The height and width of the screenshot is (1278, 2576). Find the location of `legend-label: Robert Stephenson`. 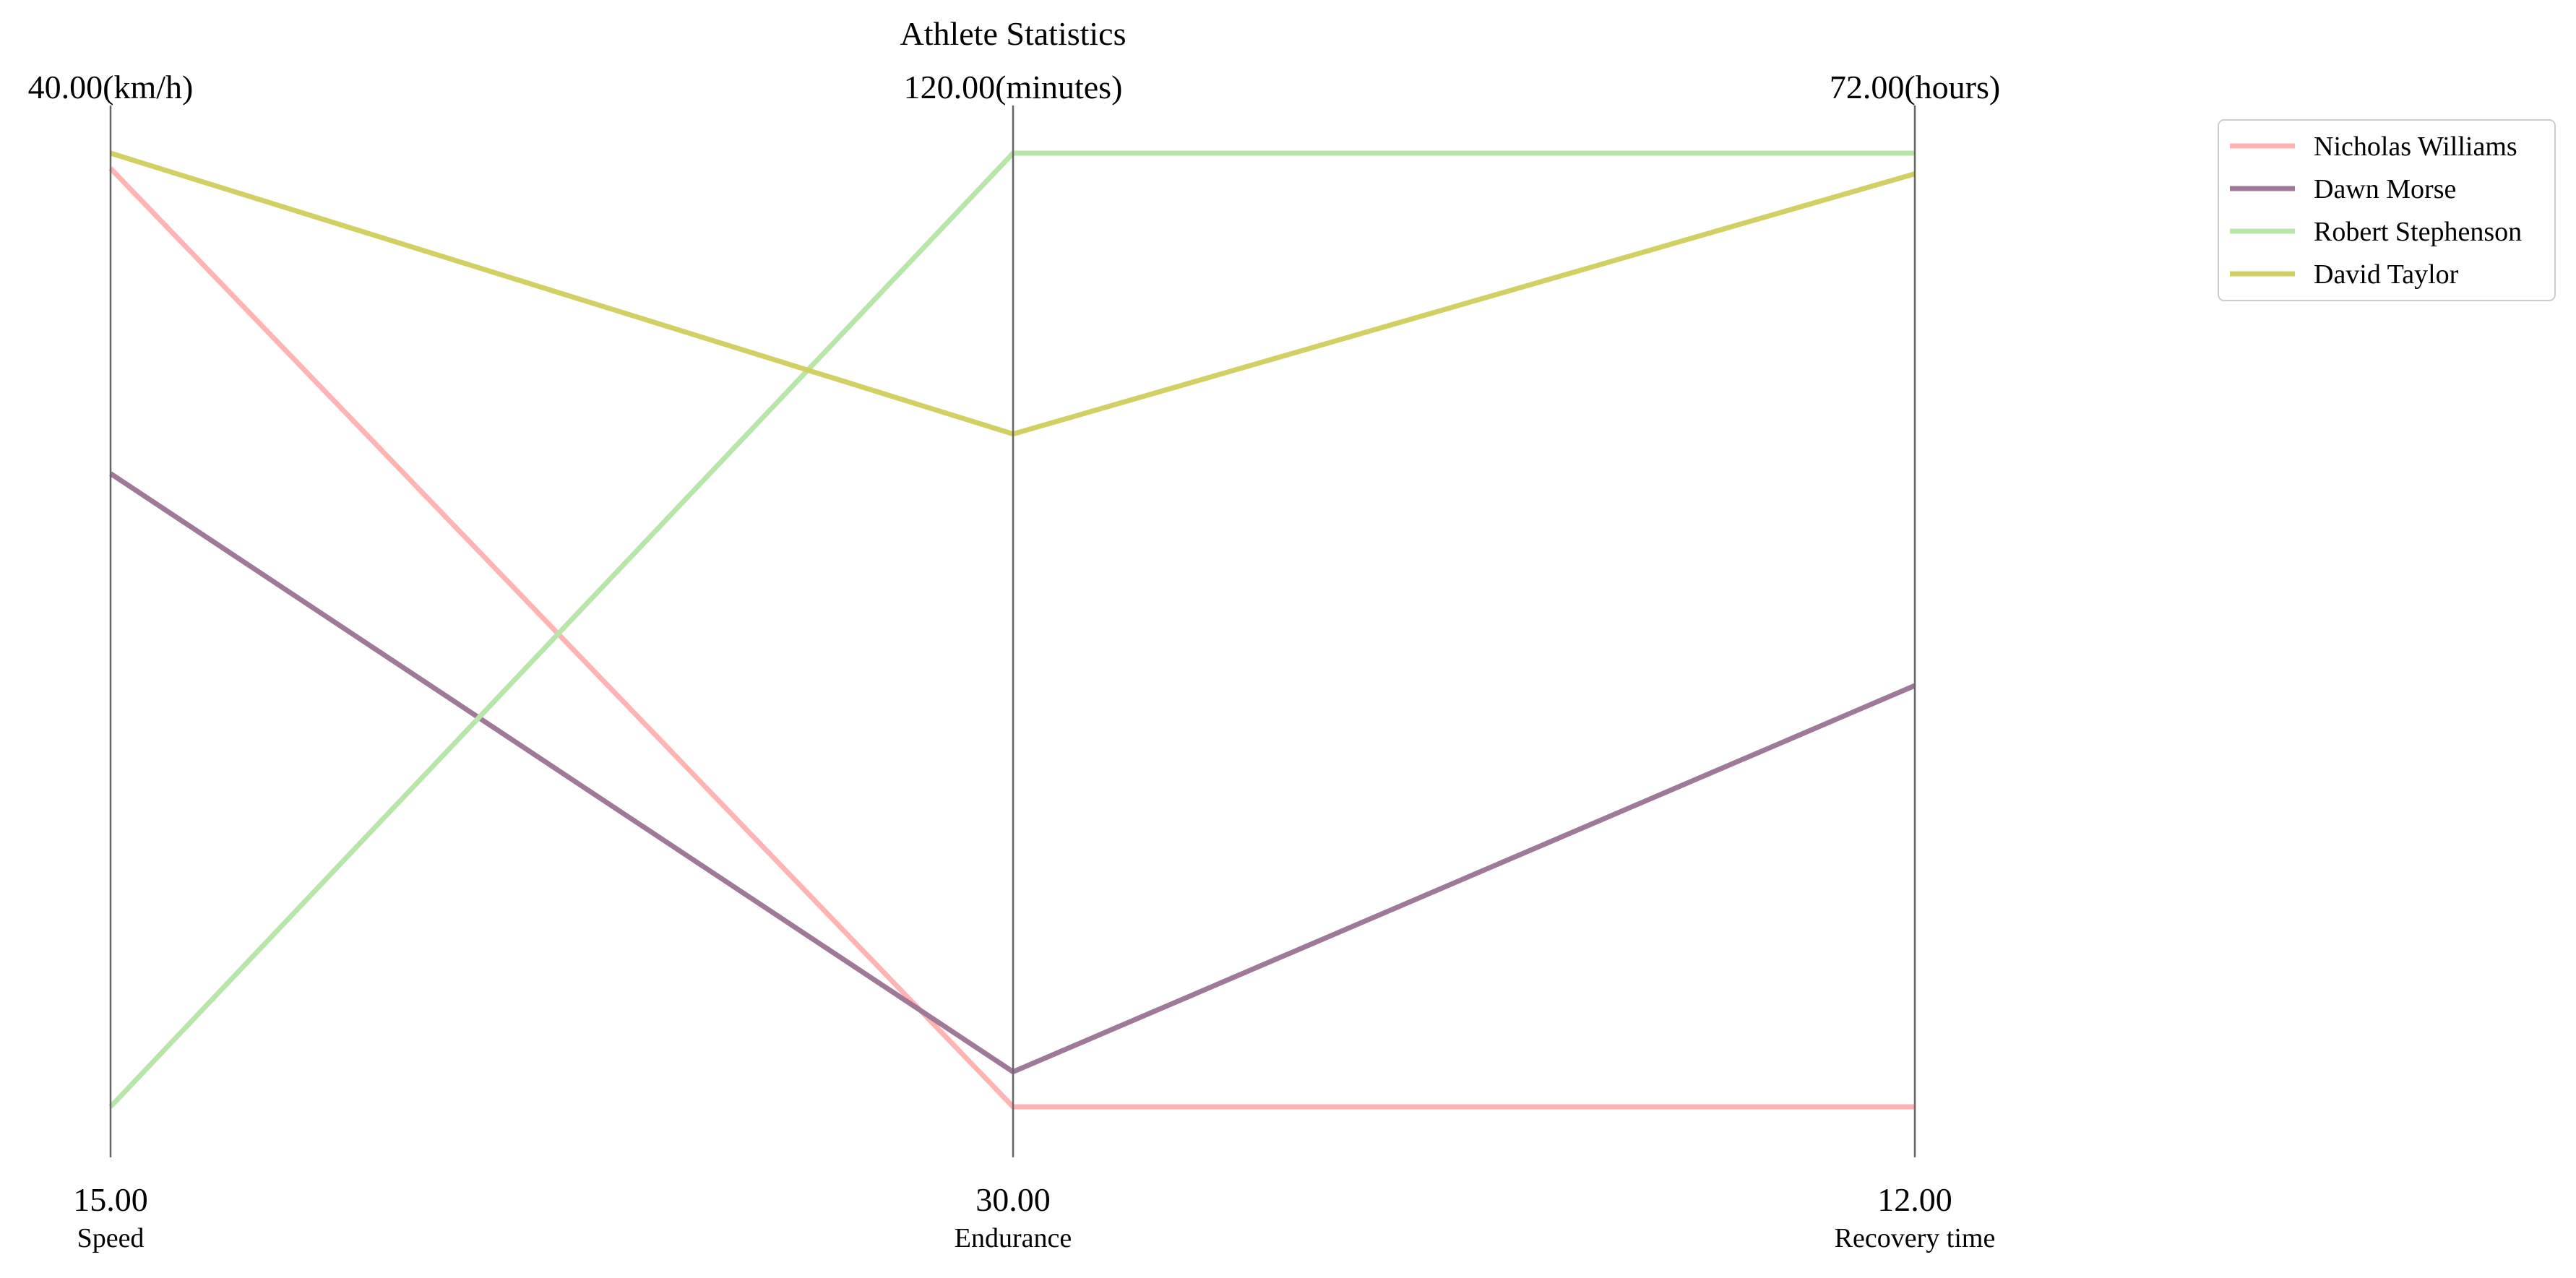

legend-label: Robert Stephenson is located at coordinates (2418, 232).